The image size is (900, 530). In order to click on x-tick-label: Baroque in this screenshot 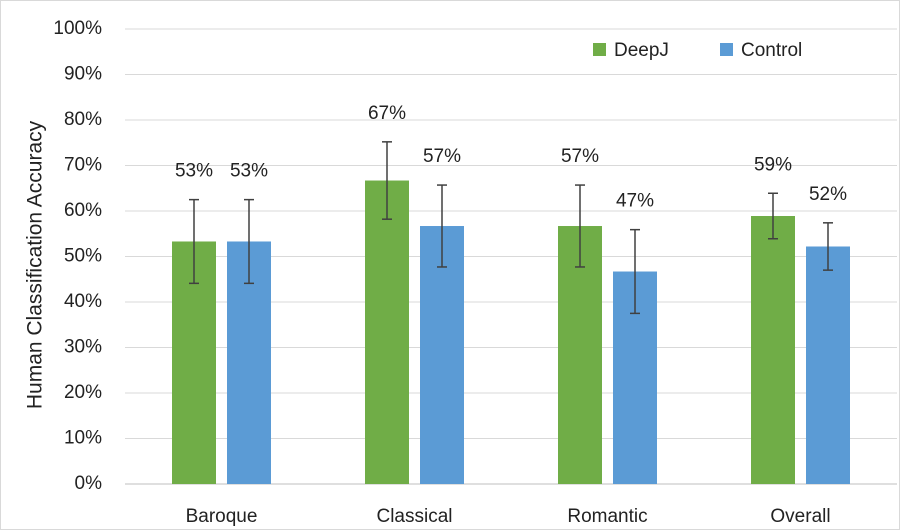, I will do `click(222, 516)`.